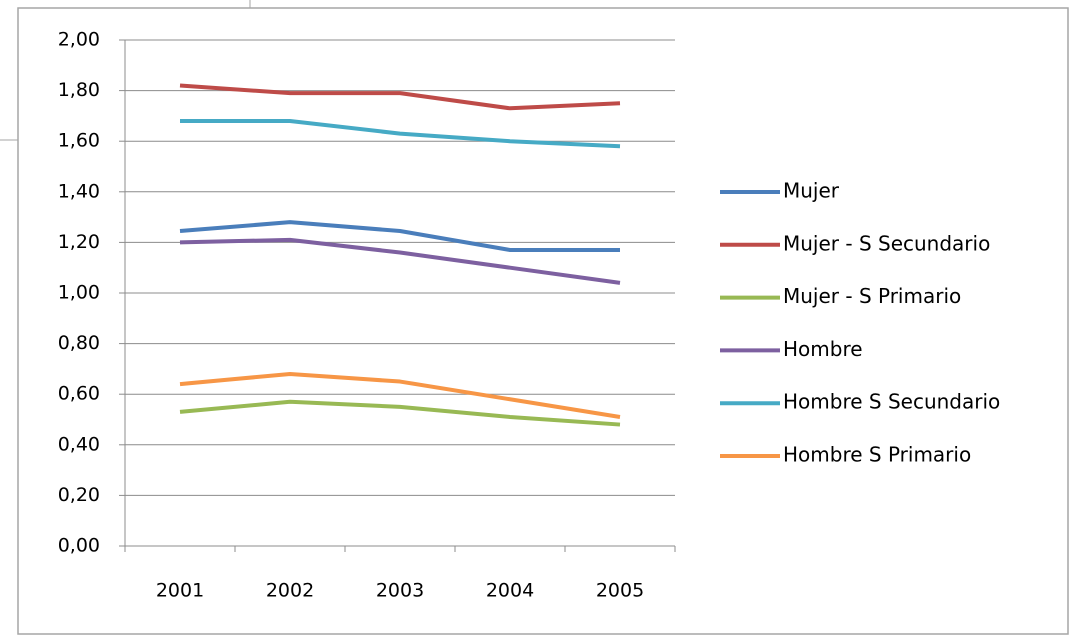 This screenshot has height=635, width=1069. I want to click on y-tick-label: 2,00, so click(79, 40).